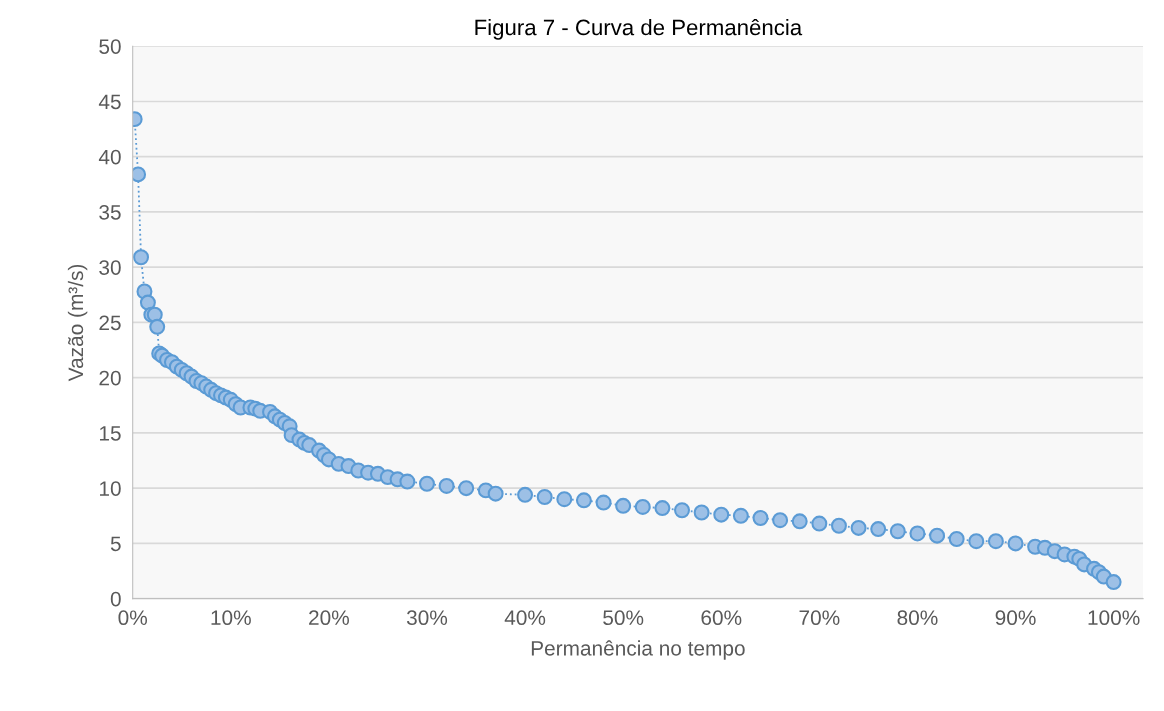  What do you see at coordinates (133, 618) in the screenshot?
I see `x-tick-label: 0%` at bounding box center [133, 618].